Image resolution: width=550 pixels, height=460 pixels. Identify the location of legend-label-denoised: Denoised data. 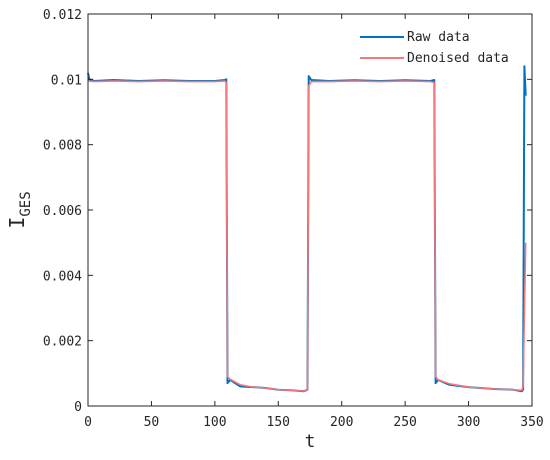
(458, 58).